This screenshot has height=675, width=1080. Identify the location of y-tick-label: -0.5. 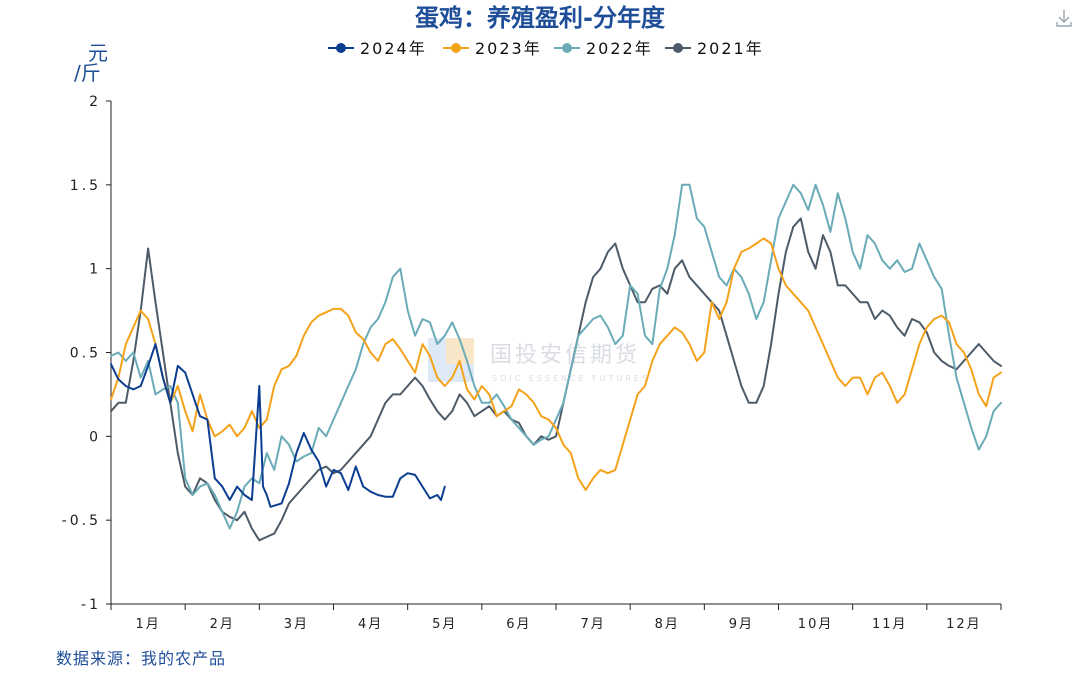
(81, 521).